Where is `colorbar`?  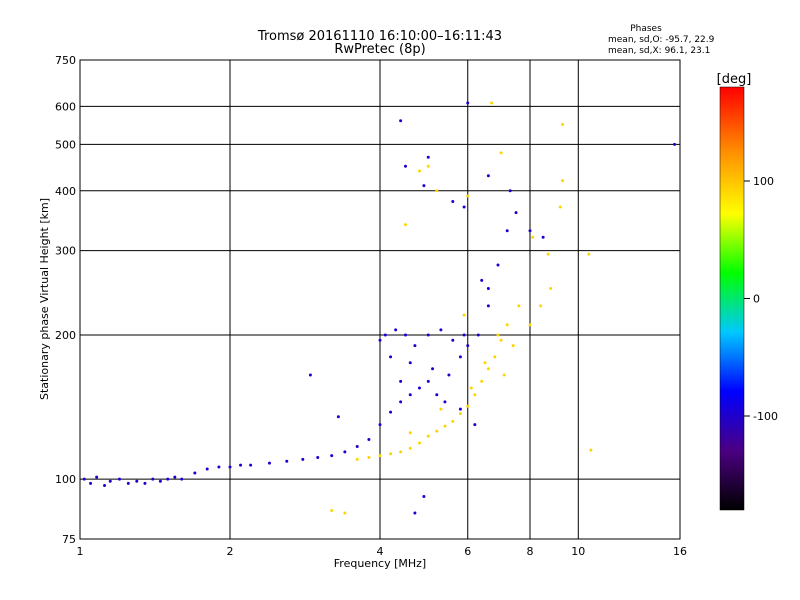
colorbar is located at coordinates (732, 298).